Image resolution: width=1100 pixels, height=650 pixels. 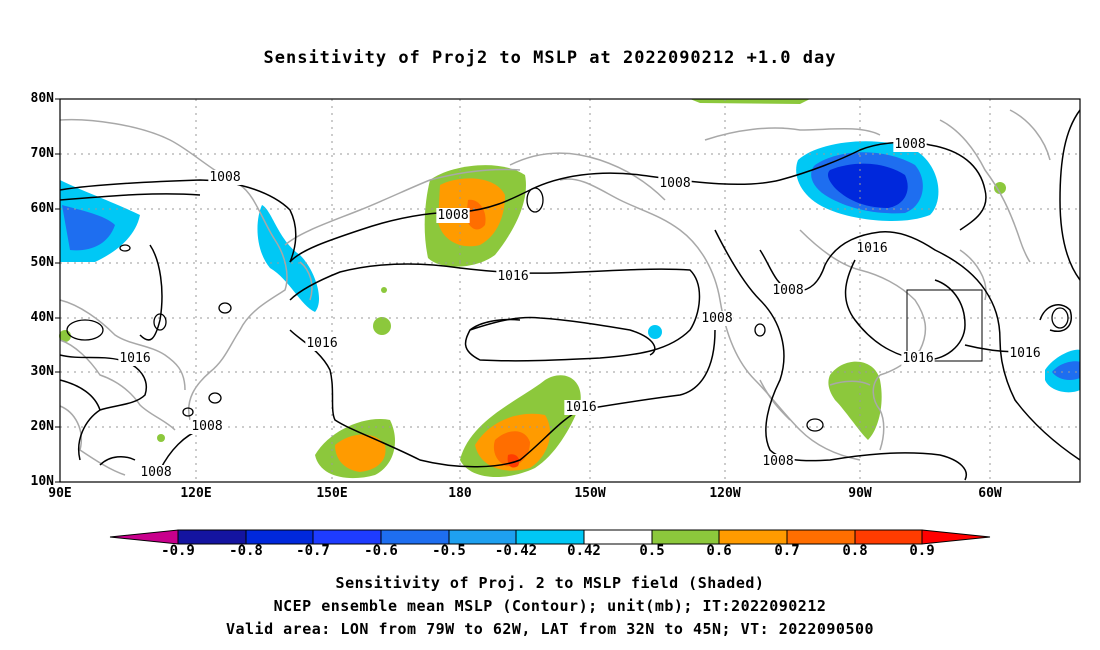 What do you see at coordinates (42, 481) in the screenshot?
I see `lat-label: 10N` at bounding box center [42, 481].